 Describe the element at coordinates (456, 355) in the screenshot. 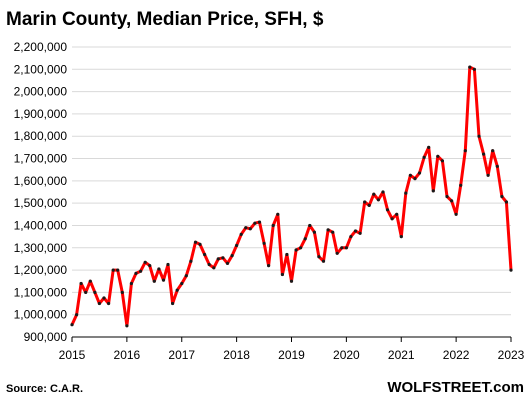

I see `x-tick-label: 2022` at that location.